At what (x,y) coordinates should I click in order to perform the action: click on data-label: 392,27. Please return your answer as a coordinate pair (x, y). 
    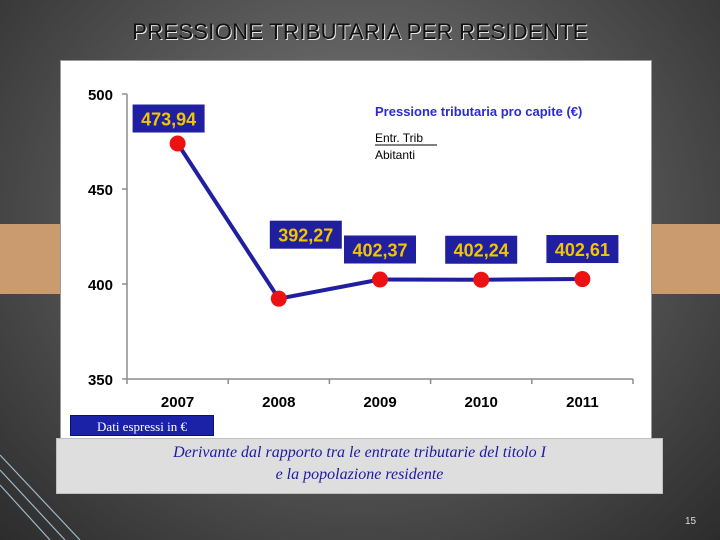
    Looking at the image, I should click on (305, 236).